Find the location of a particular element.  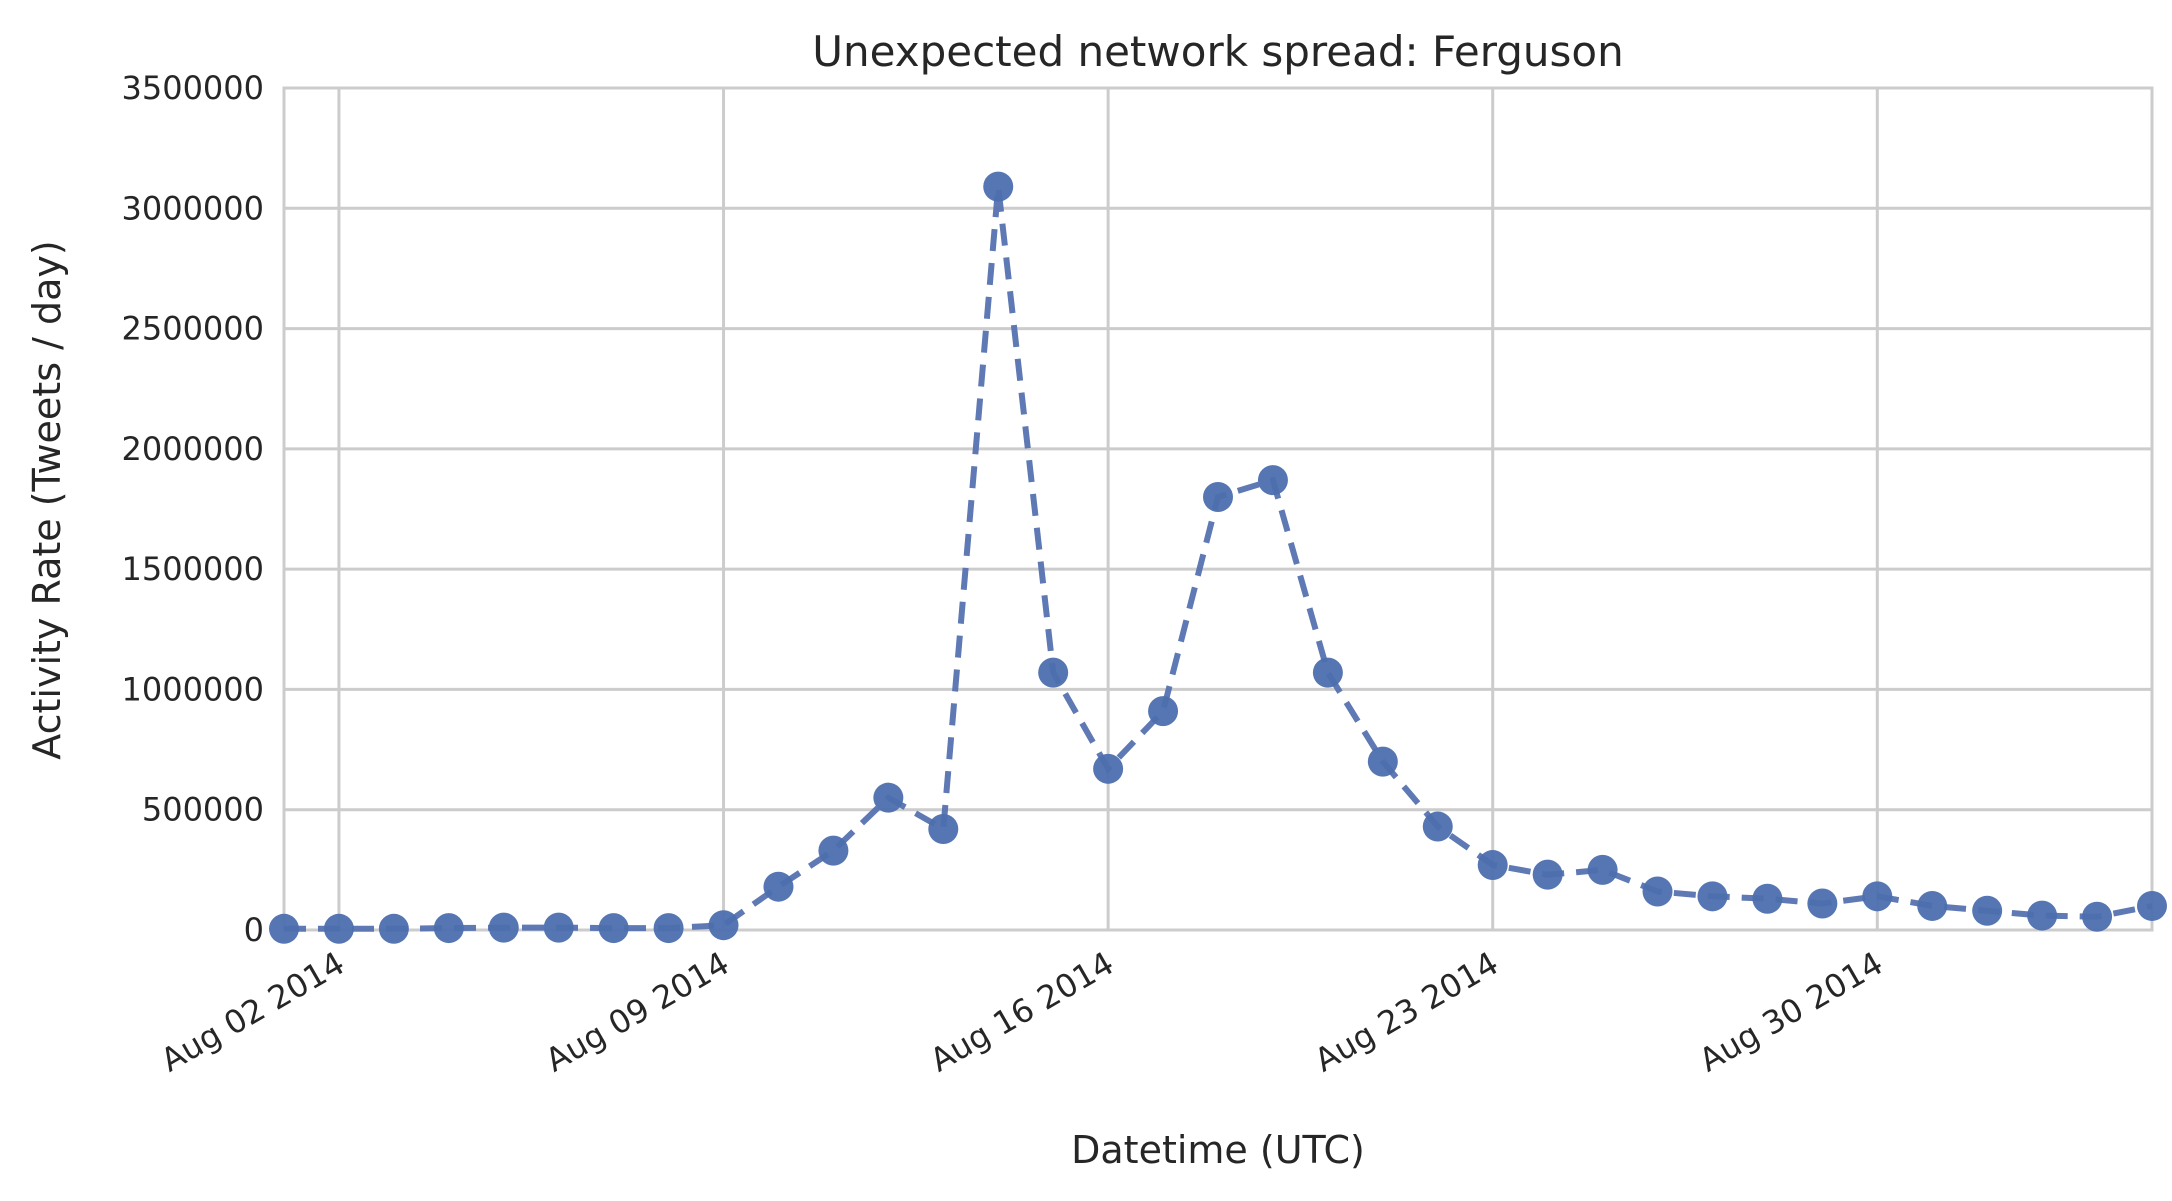

x-tick-label: Aug 30 2014 is located at coordinates (1791, 1011).